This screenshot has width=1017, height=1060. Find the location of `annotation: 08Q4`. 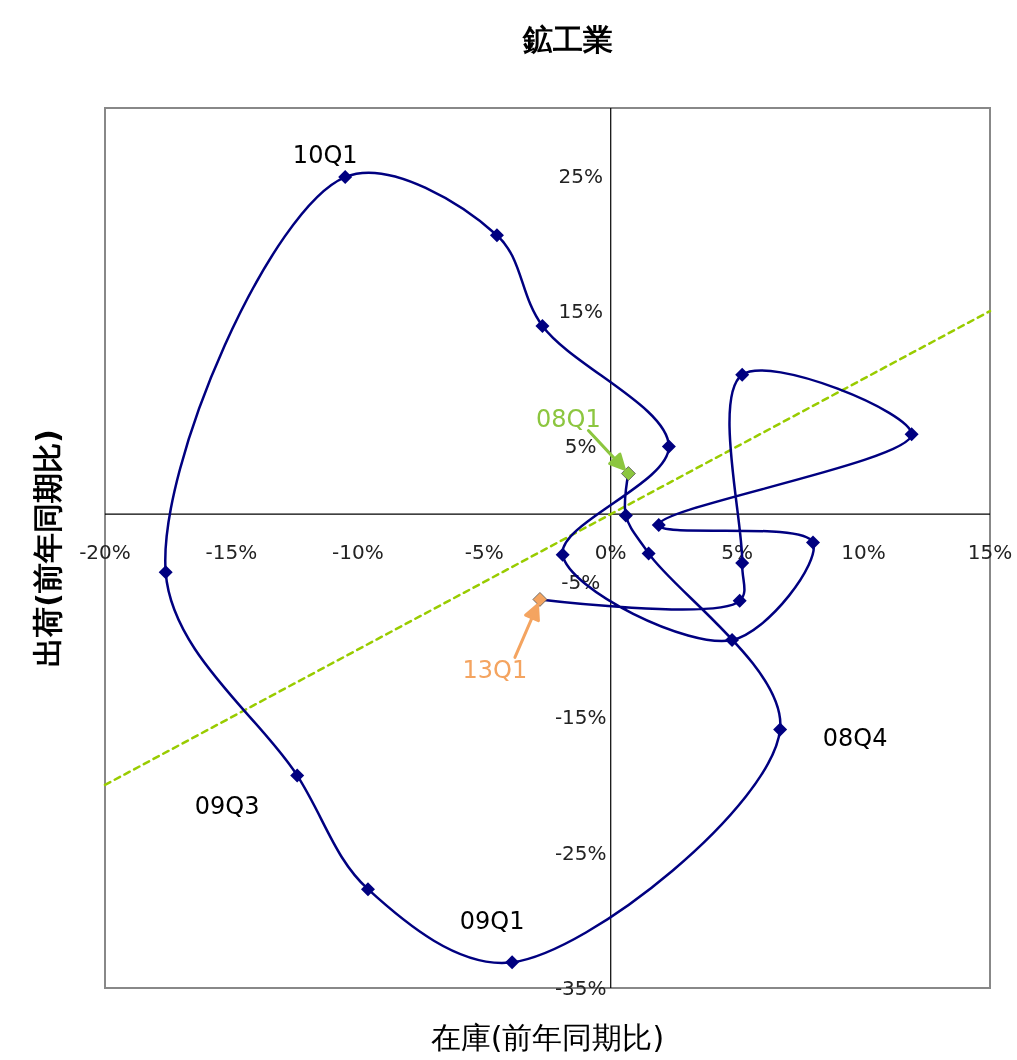

annotation: 08Q4 is located at coordinates (855, 737).